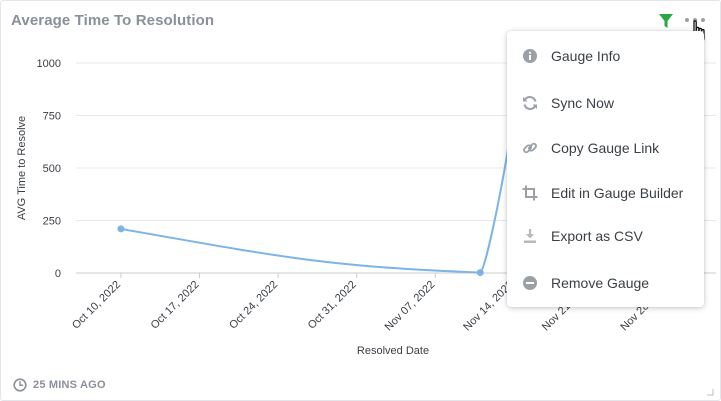  I want to click on clock-icon, so click(20, 385).